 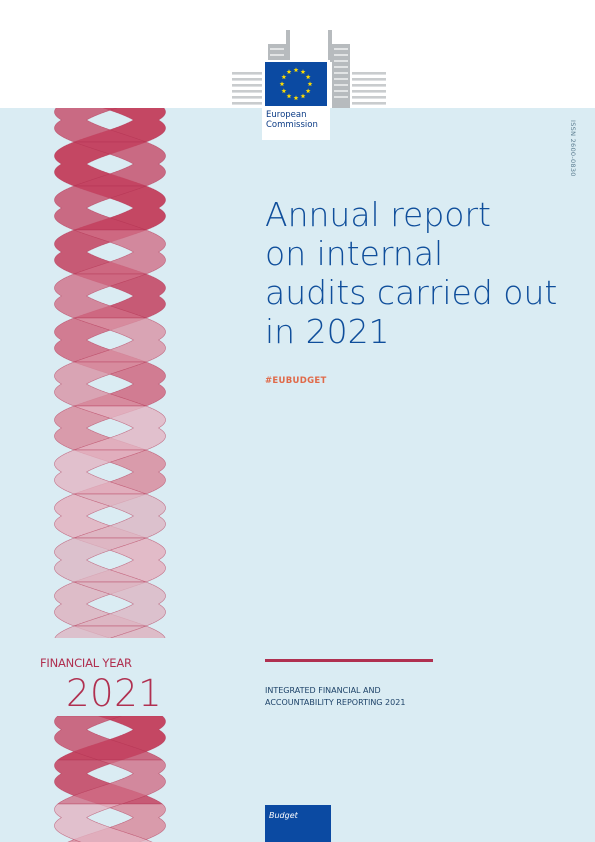 What do you see at coordinates (354, 253) in the screenshot?
I see `title-line-2: on internal` at bounding box center [354, 253].